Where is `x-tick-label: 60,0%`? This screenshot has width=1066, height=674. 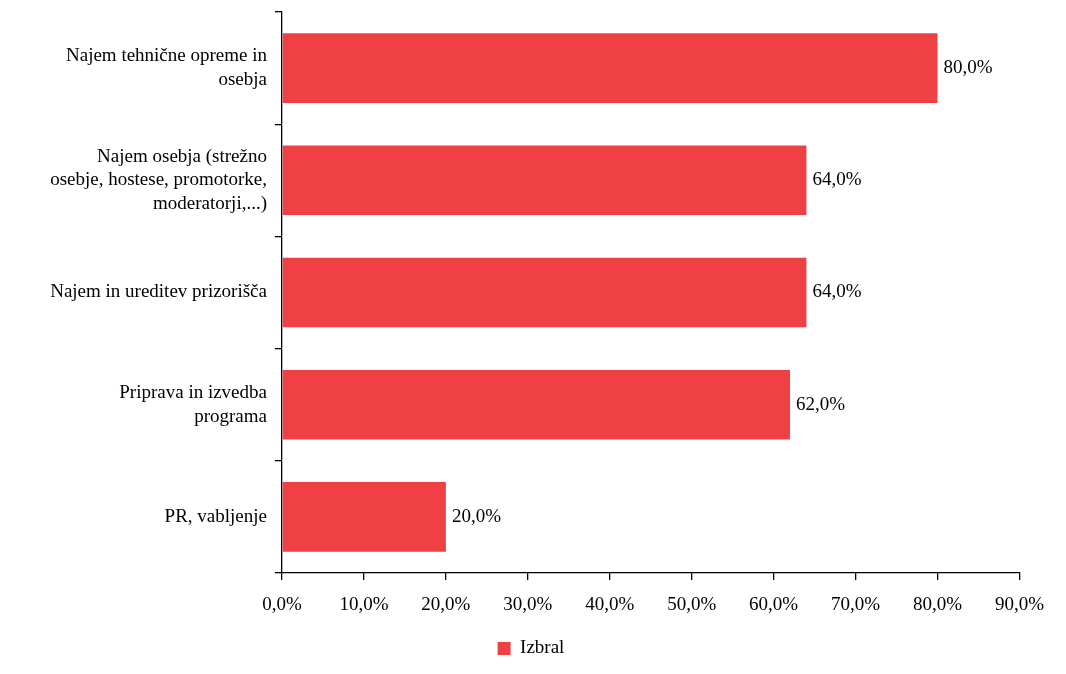
x-tick-label: 60,0% is located at coordinates (774, 604).